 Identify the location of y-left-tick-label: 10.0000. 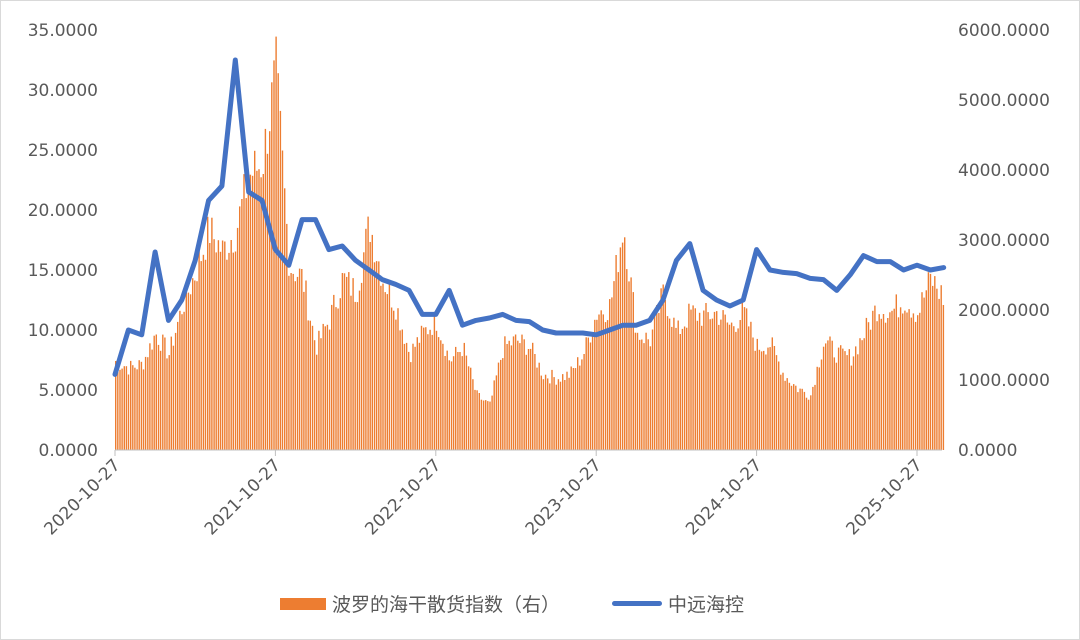
(63, 331).